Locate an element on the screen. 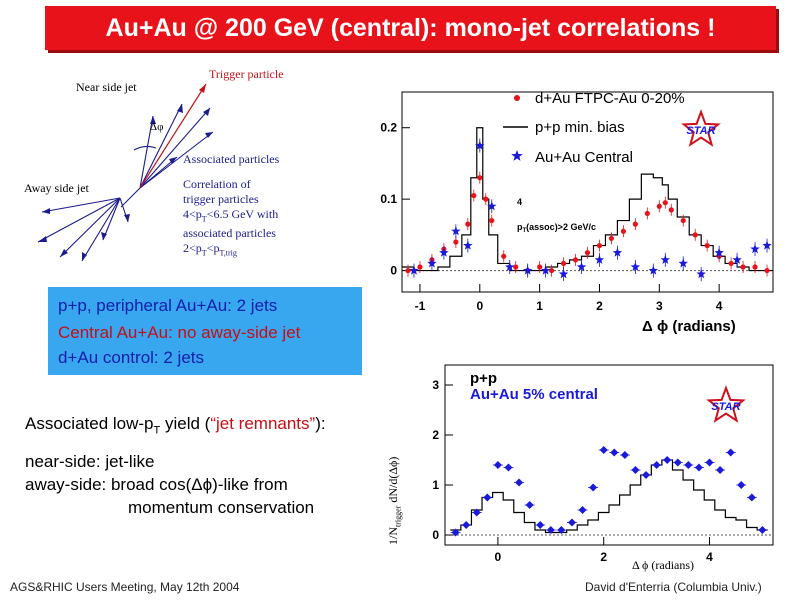 This screenshot has height=600, width=800. near-side-jet-label: Near side jet is located at coordinates (106, 87).